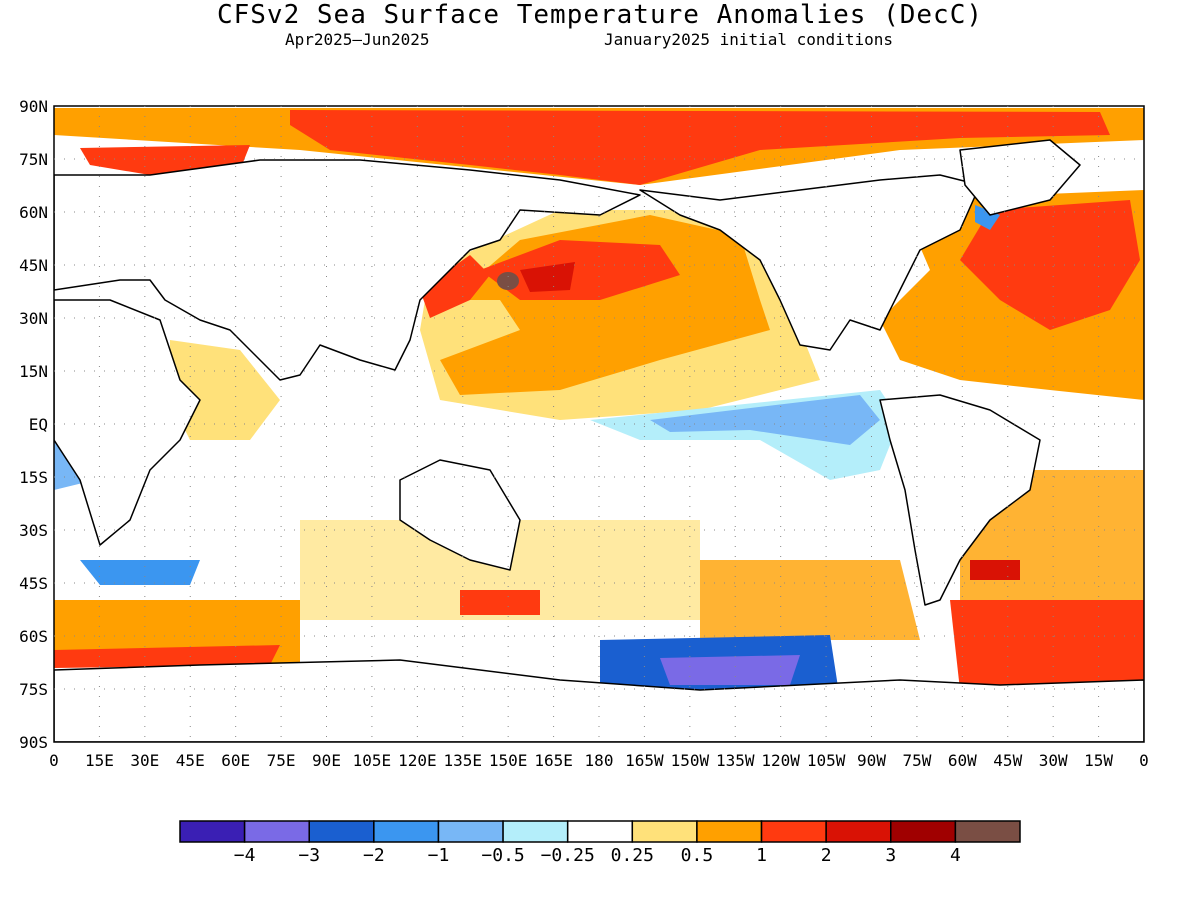 The image size is (1200, 900). Describe the element at coordinates (140, 572) in the screenshot. I see `anomaly-so-blue-west` at that location.